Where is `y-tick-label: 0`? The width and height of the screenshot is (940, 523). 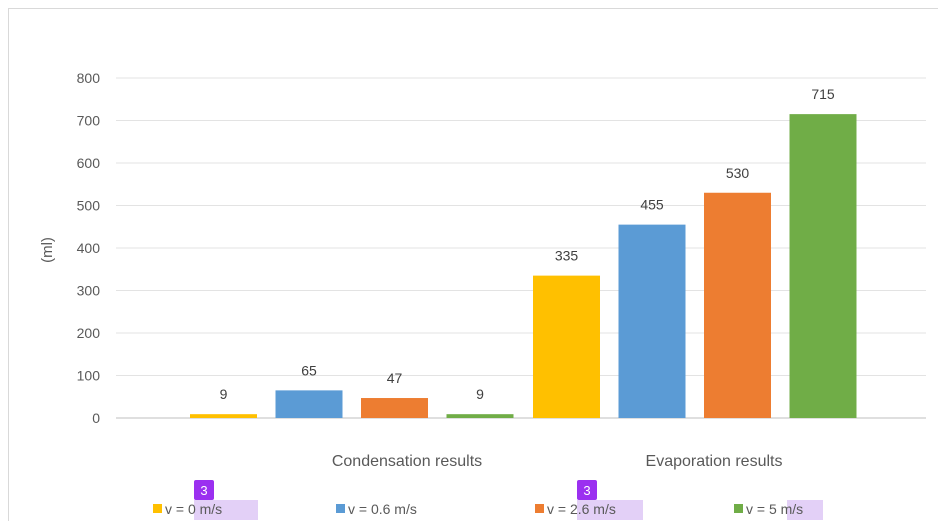
y-tick-label: 0 is located at coordinates (96, 418).